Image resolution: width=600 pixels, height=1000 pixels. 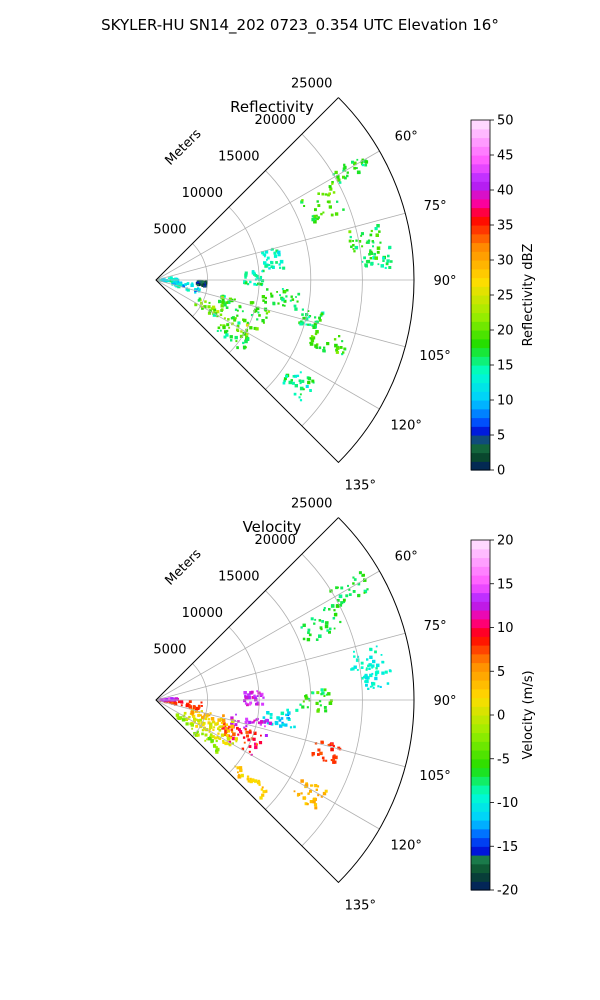 I want to click on colorbar-velocity: -20 -15 -10 -5 0 5 10 15 20 Velocity (m/s), so click(x=503, y=716).